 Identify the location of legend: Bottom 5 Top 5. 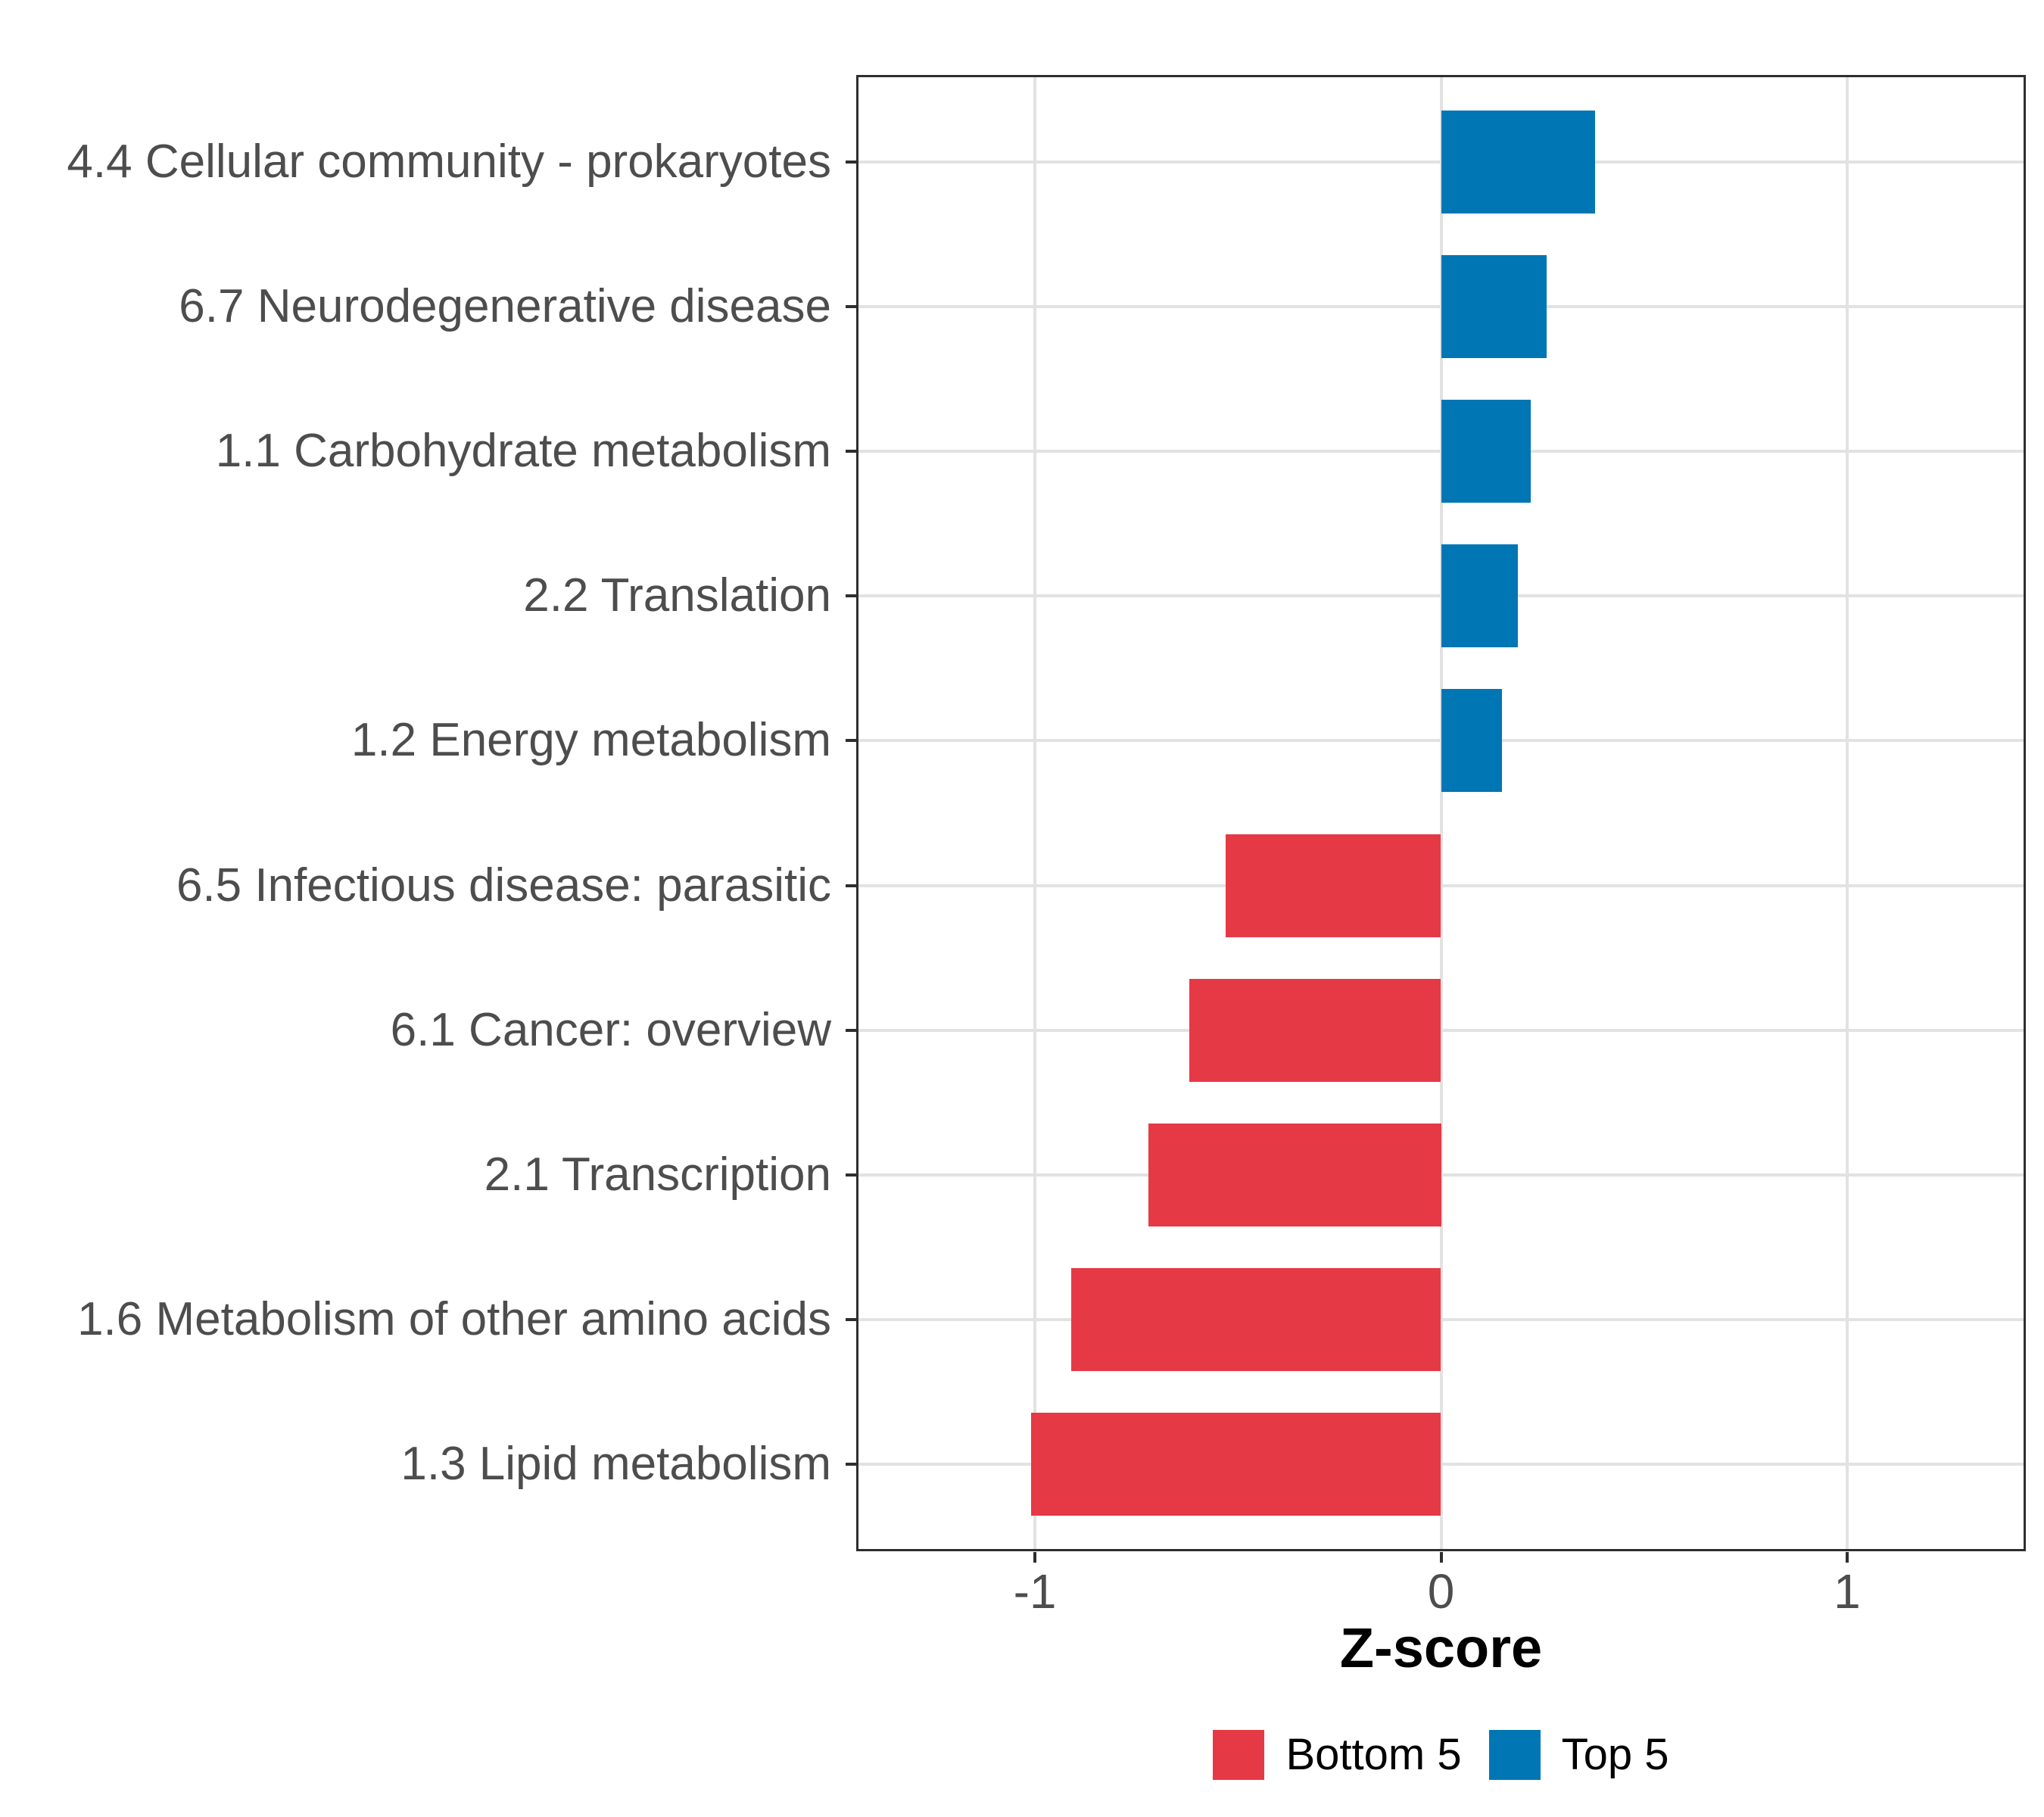
(1441, 1755).